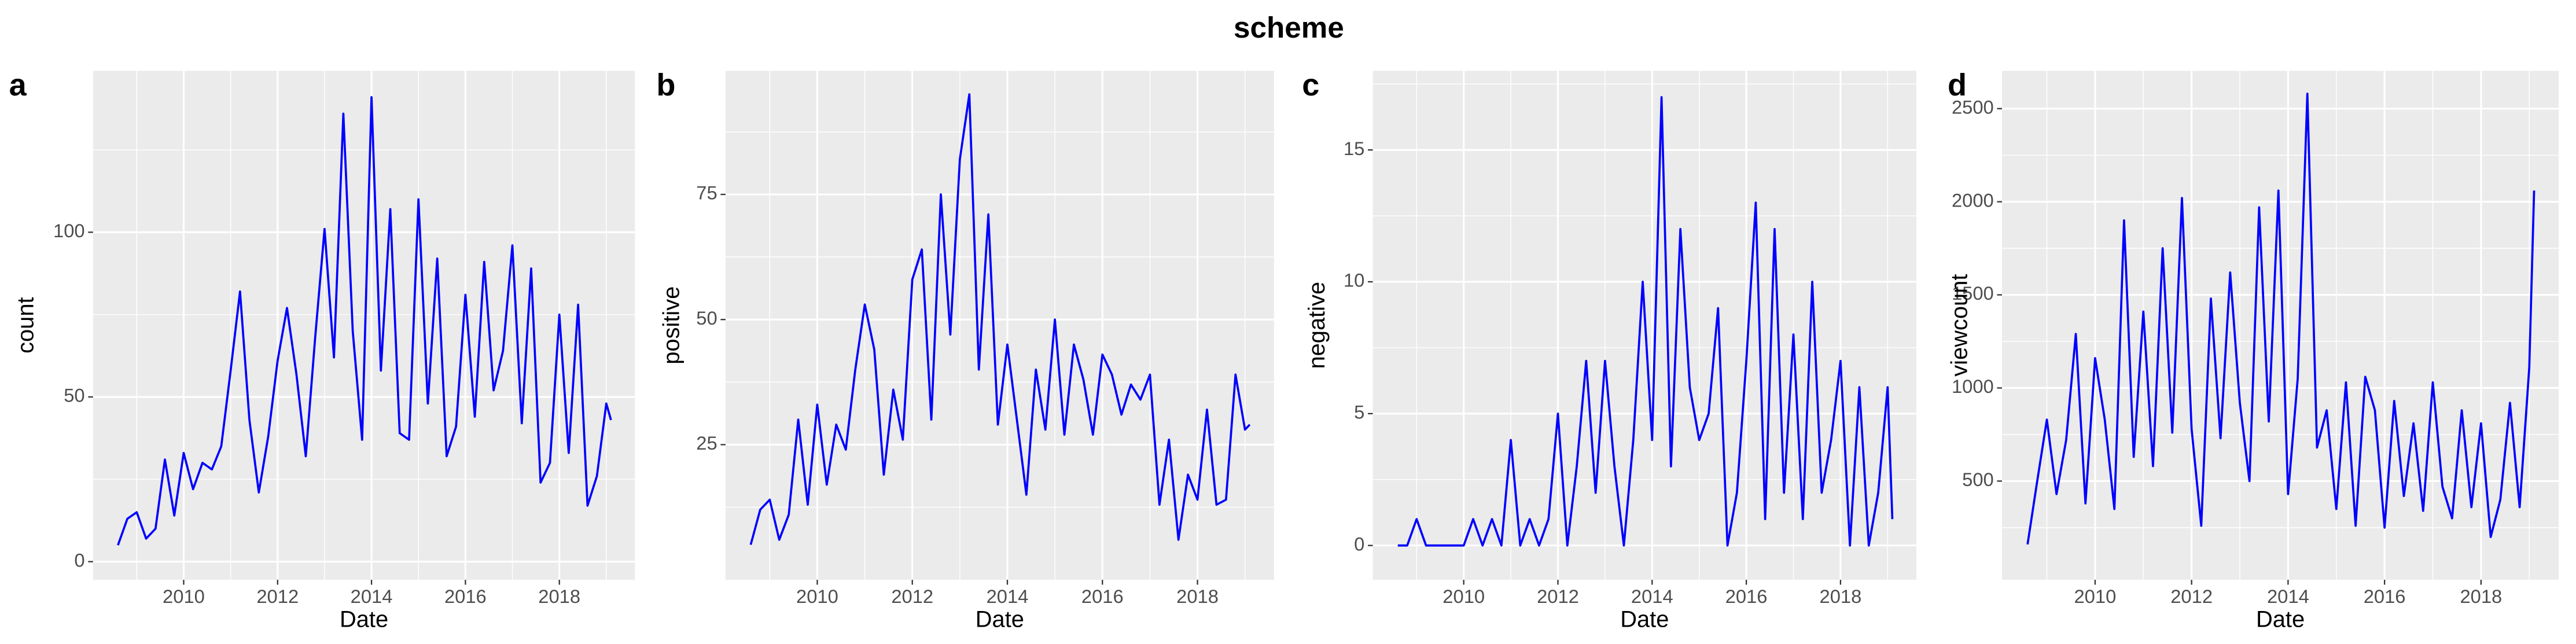 The image size is (2576, 644). Describe the element at coordinates (1310, 85) in the screenshot. I see `panel-label: c` at that location.